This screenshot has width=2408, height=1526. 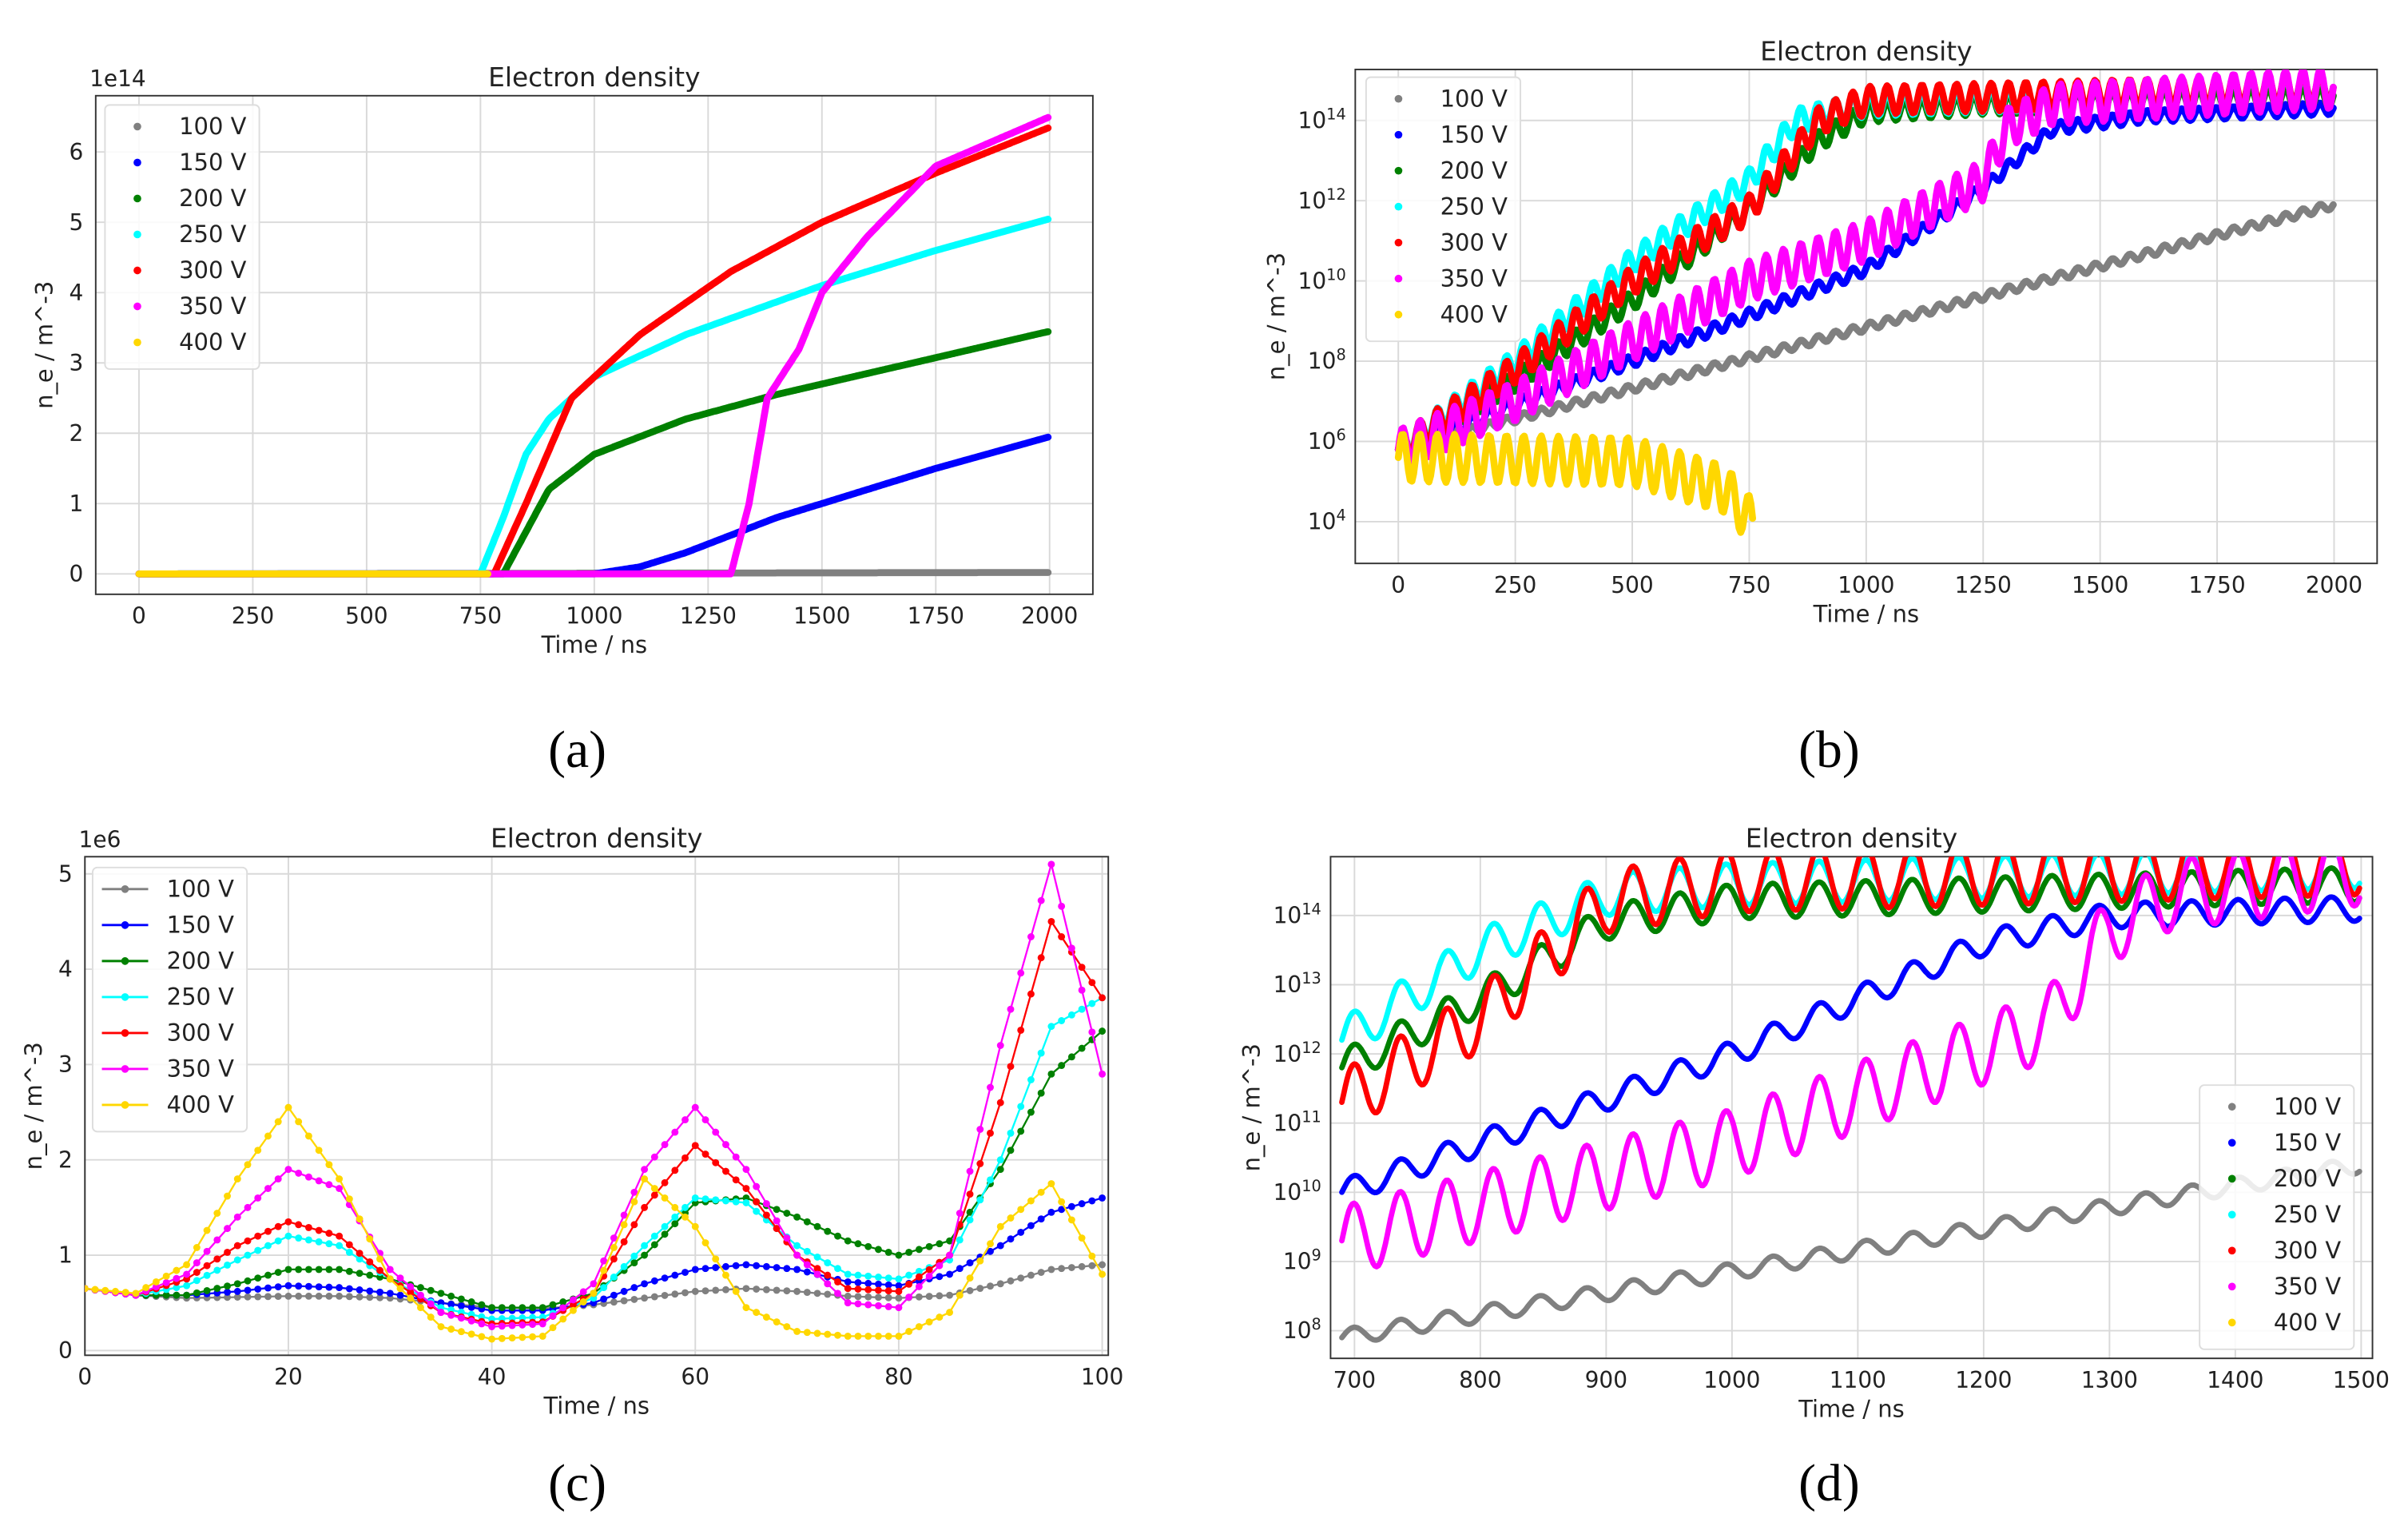 I want to click on x-tick-label: 500, so click(x=1632, y=585).